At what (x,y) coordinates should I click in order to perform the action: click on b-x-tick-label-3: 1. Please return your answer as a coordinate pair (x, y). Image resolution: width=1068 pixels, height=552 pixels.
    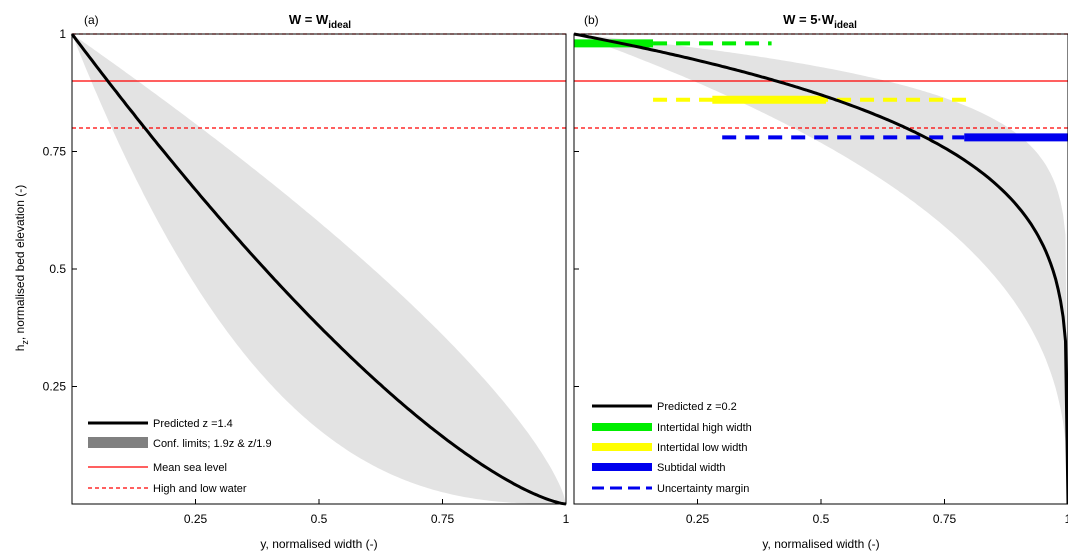
    Looking at the image, I should click on (1066, 519).